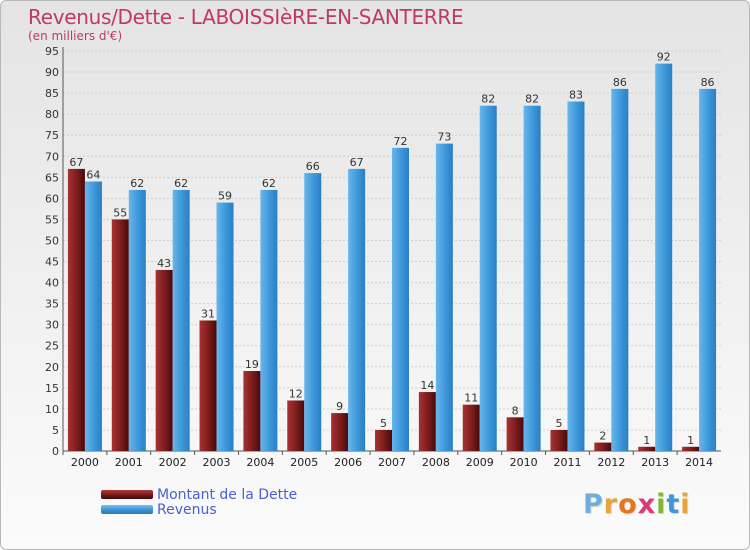  Describe the element at coordinates (444, 137) in the screenshot. I see `revenus-value-label: 73` at that location.